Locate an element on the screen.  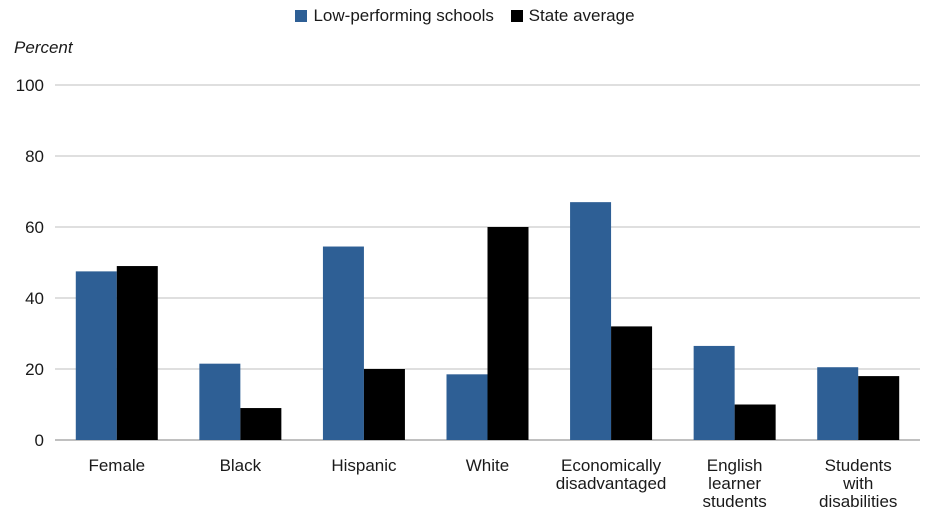
y-tick-label-20: 20 is located at coordinates (34, 369).